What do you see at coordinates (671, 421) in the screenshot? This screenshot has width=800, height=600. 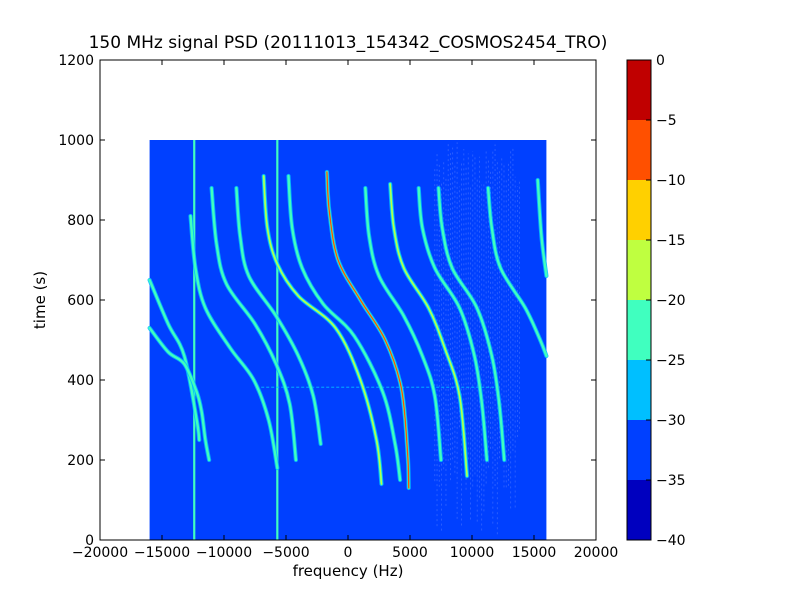 I see `colorbar-tick-label: −30` at bounding box center [671, 421].